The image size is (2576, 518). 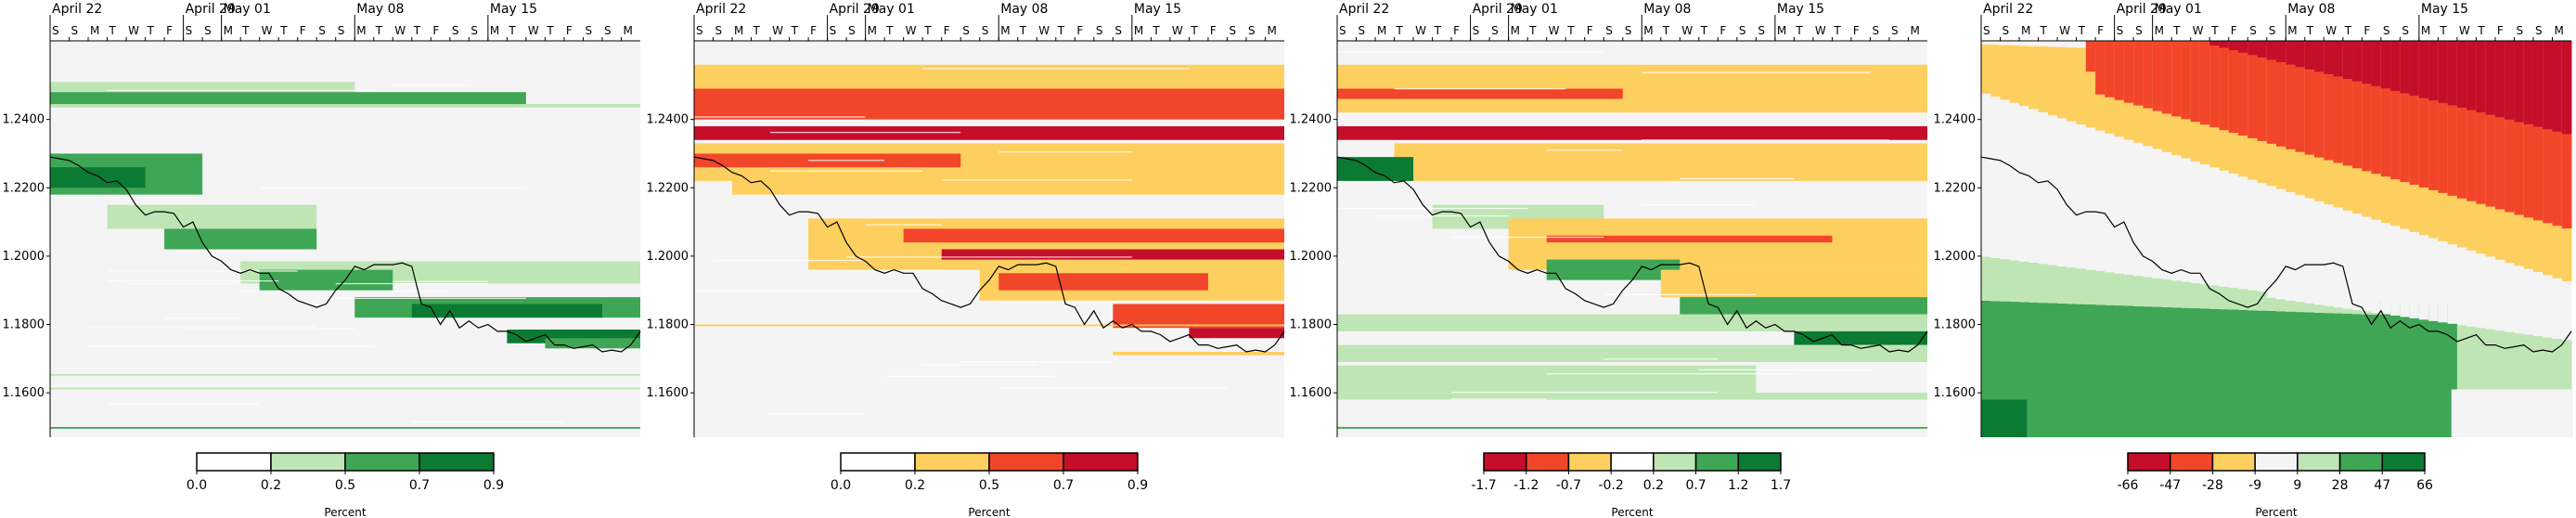 What do you see at coordinates (24, 188) in the screenshot?
I see `y-tick-label: 1.2200` at bounding box center [24, 188].